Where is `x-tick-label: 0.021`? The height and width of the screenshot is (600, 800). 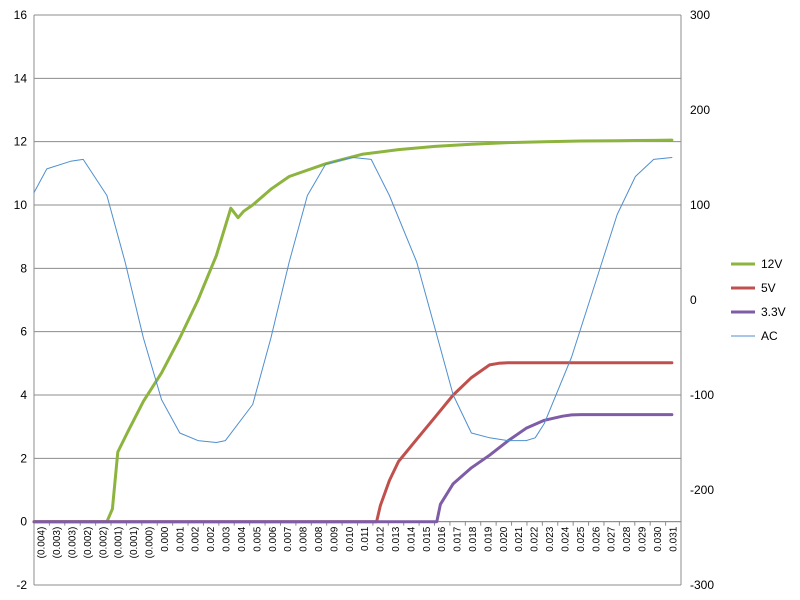 x-tick-label: 0.021 is located at coordinates (519, 538).